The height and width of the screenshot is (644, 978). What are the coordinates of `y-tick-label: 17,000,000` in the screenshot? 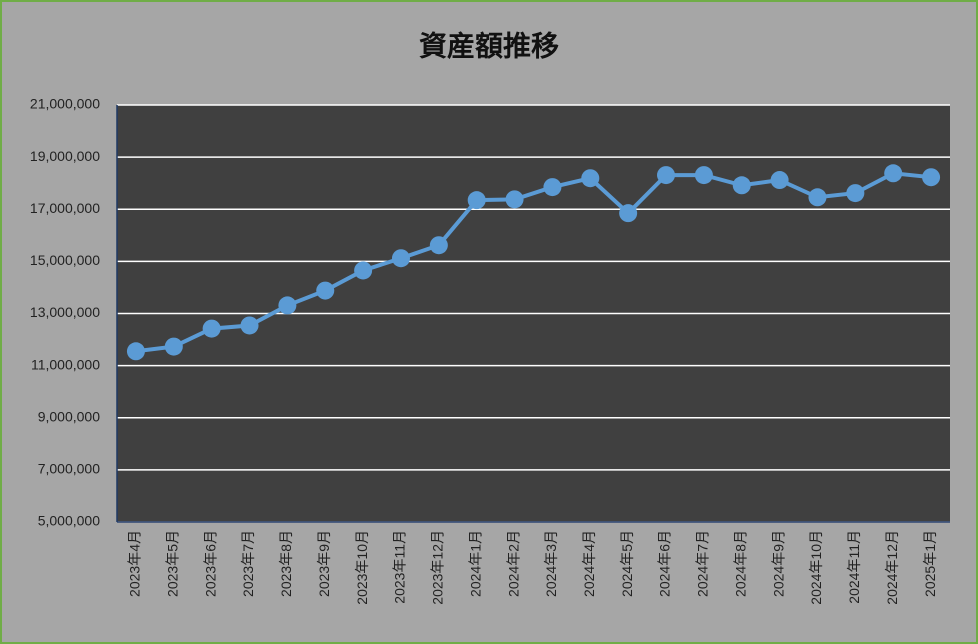 It's located at (65, 208).